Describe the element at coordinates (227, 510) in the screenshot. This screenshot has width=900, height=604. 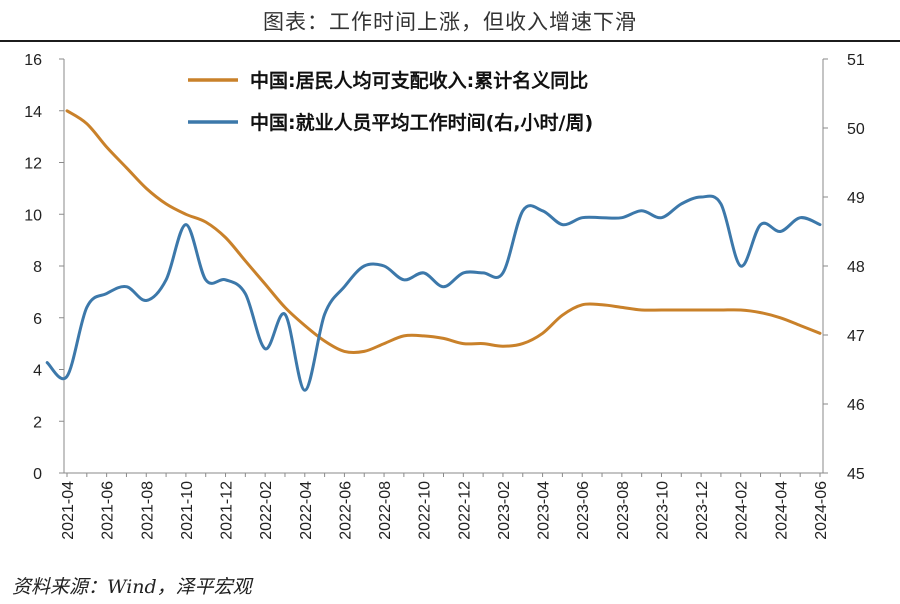
I see `x-tick-label: 2021-12` at that location.